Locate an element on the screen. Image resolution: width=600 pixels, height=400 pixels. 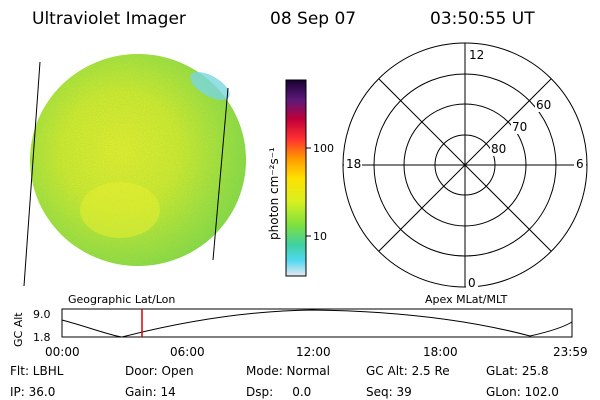
glat-readout: GLat: 25.8 is located at coordinates (517, 371).